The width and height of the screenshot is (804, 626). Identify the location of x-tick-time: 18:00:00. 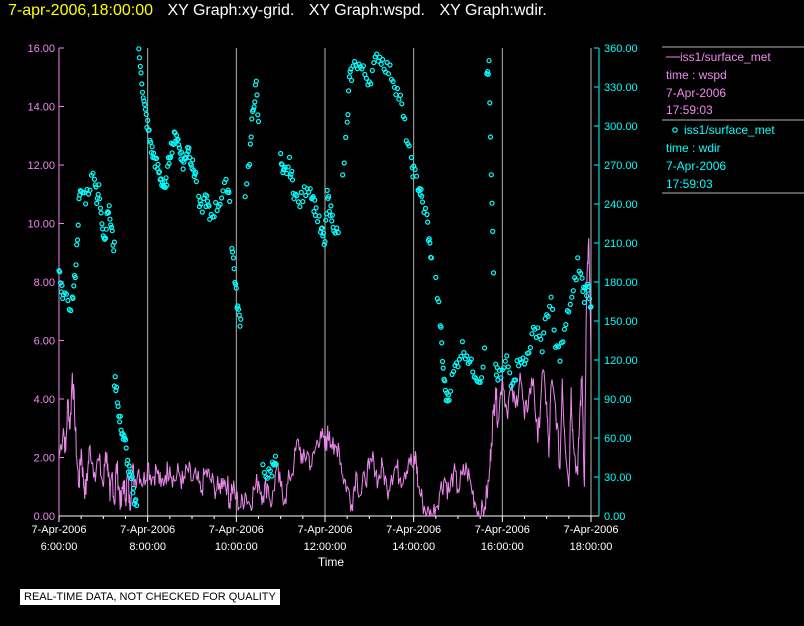
(591, 547).